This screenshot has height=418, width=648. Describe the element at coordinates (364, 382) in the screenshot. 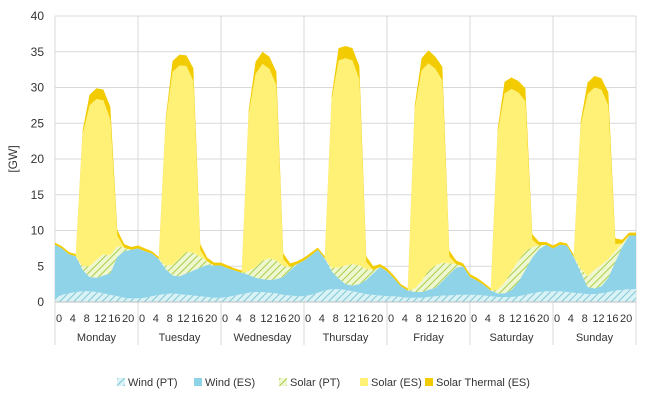

I see `legend-swatch-solar-es` at that location.